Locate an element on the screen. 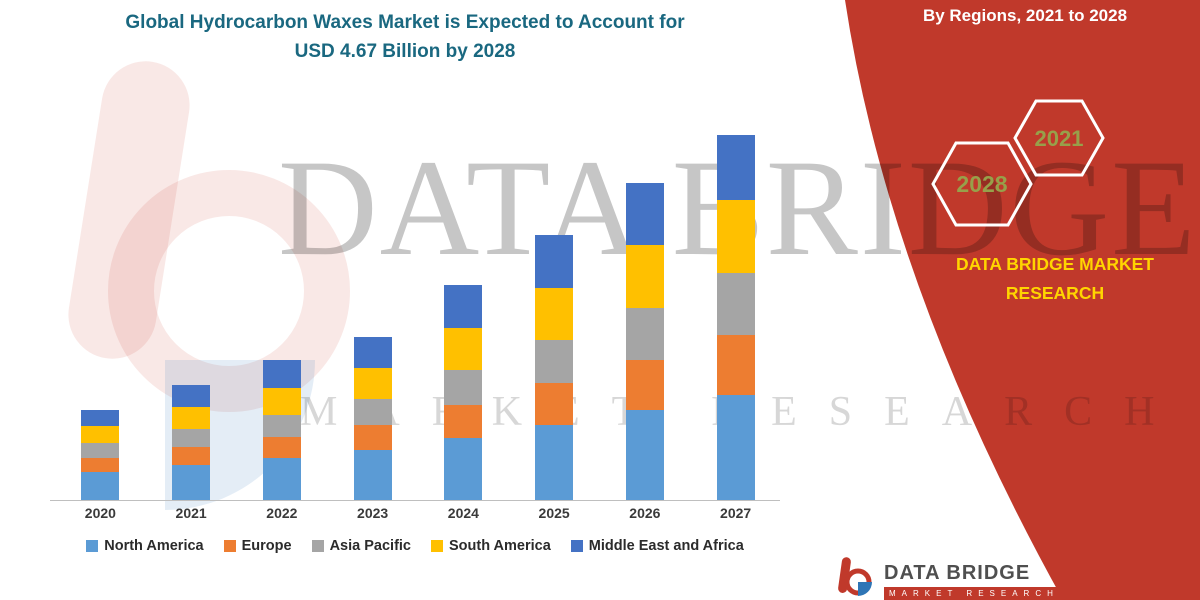 This screenshot has height=600, width=1200. stacked-bar-2024 is located at coordinates (463, 392).